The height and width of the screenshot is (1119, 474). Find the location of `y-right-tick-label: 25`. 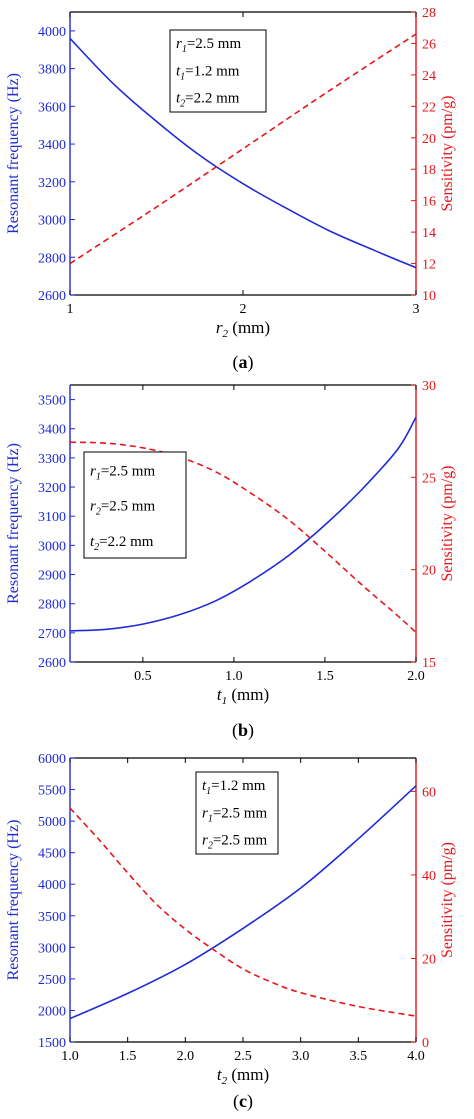

y-right-tick-label: 25 is located at coordinates (429, 478).